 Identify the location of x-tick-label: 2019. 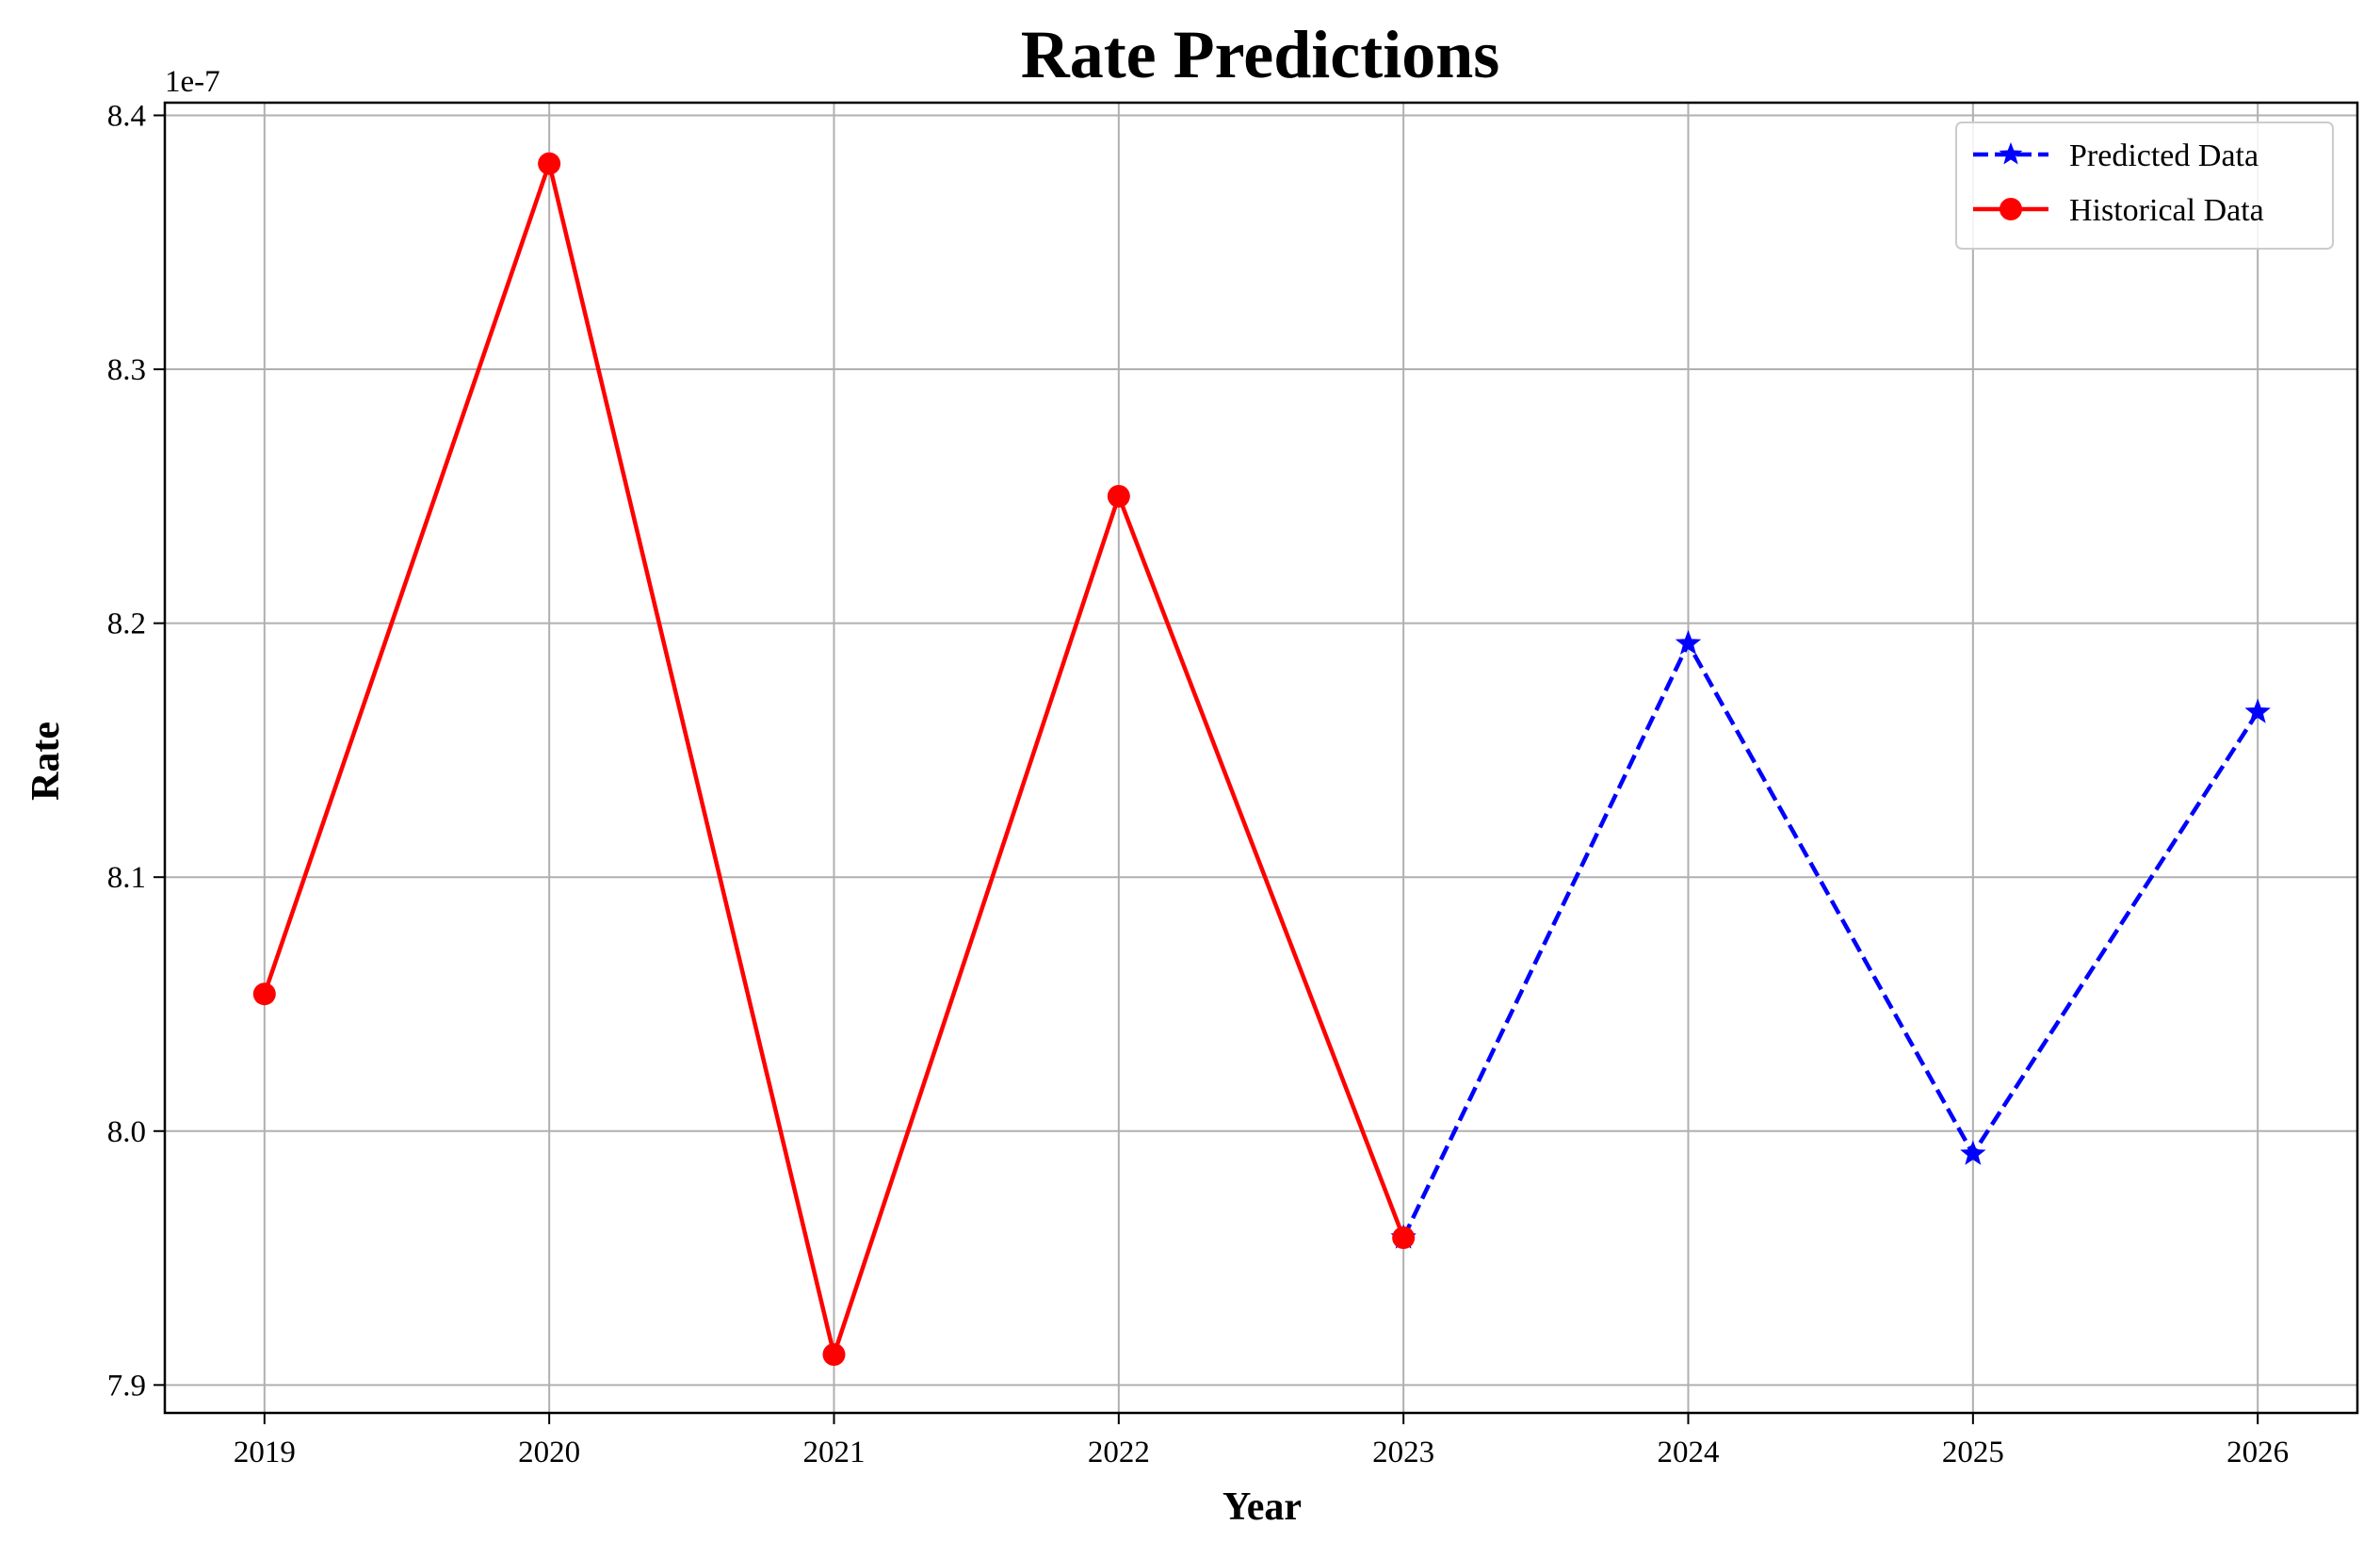
(265, 1452).